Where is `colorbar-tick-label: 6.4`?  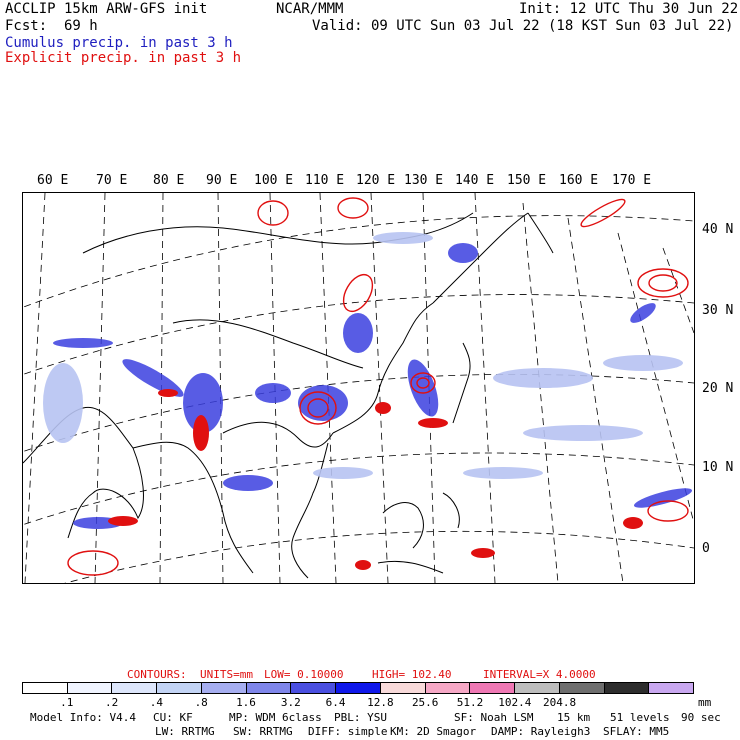 colorbar-tick-label: 6.4 is located at coordinates (335, 702).